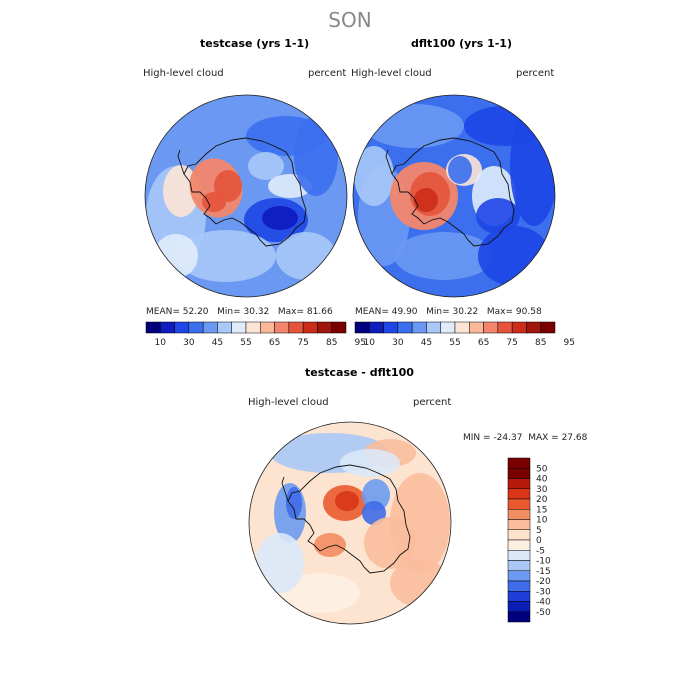 The image size is (700, 700). Describe the element at coordinates (574, 438) in the screenshot. I see `max-value: 27.68` at that location.